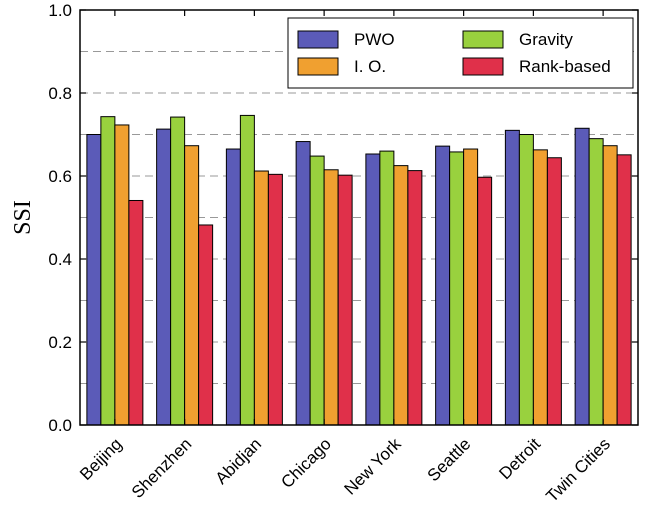 The width and height of the screenshot is (656, 512). I want to click on x-tick-label: Twin Cities, so click(578, 470).